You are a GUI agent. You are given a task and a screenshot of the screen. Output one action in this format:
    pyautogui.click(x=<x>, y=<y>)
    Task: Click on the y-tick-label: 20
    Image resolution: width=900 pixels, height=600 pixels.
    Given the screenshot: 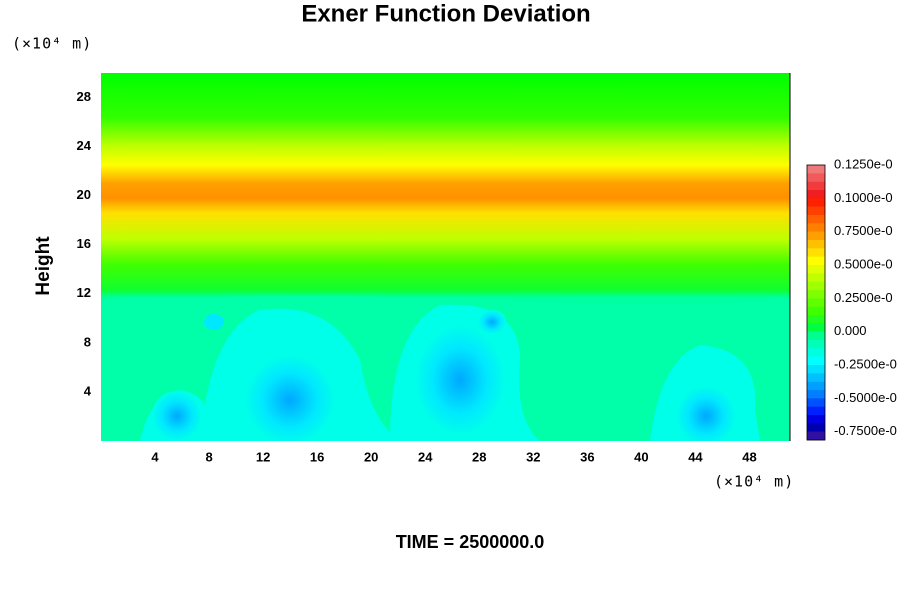 What is the action you would take?
    pyautogui.click(x=84, y=194)
    